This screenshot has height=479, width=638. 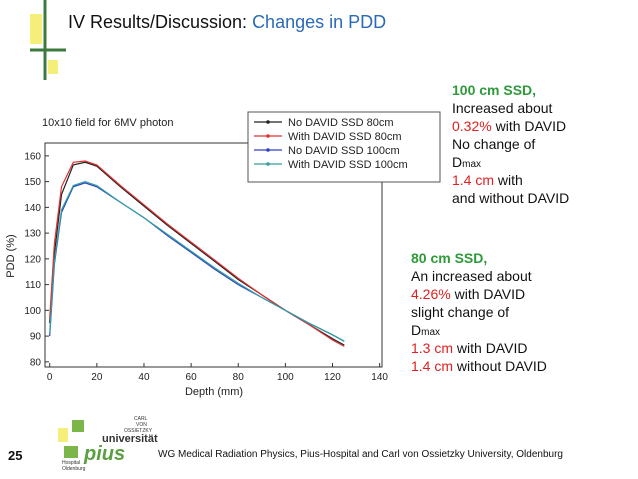 What do you see at coordinates (449, 258) in the screenshot?
I see `note-heading: 80 cm SSD,` at bounding box center [449, 258].